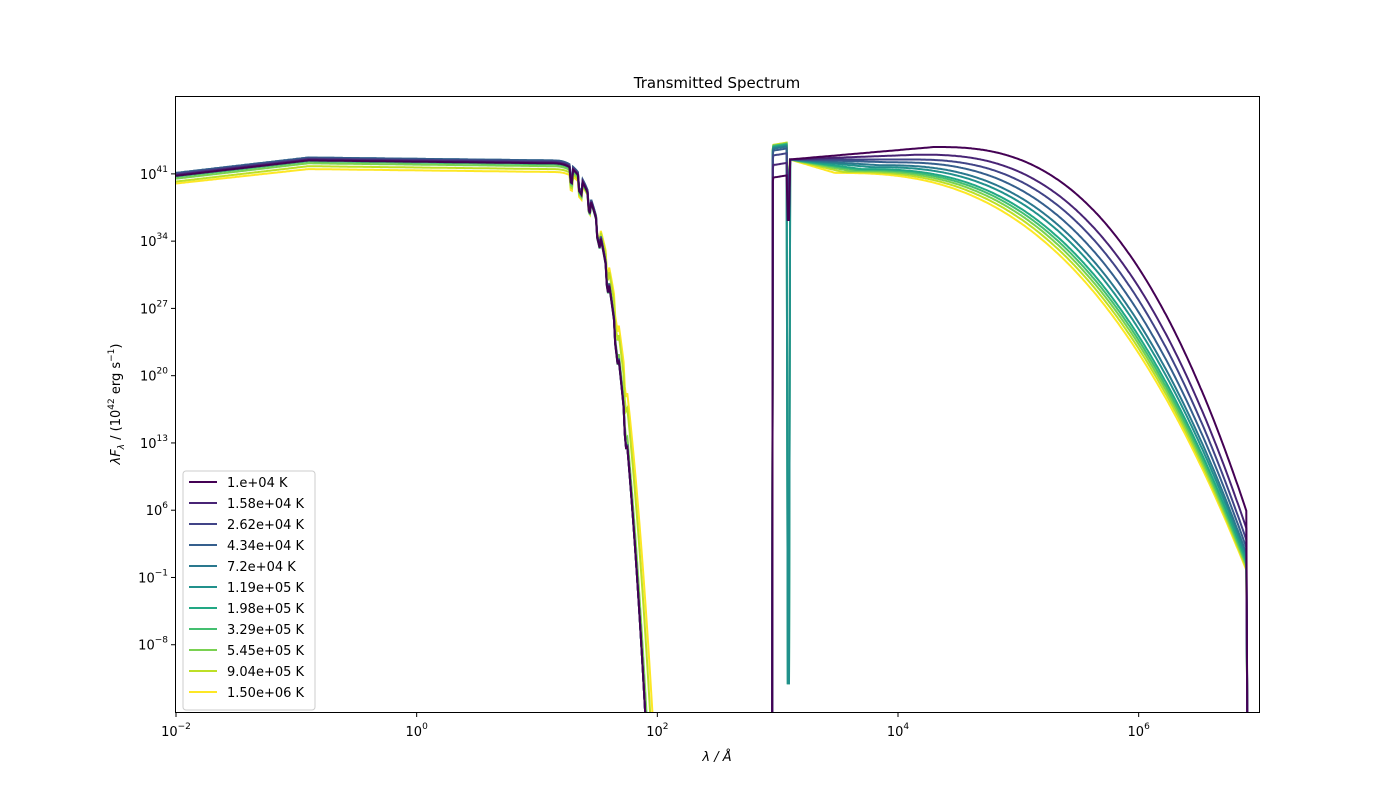 Image resolution: width=1400 pixels, height=800 pixels. I want to click on legend-label: 1.50e+06 K, so click(266, 693).